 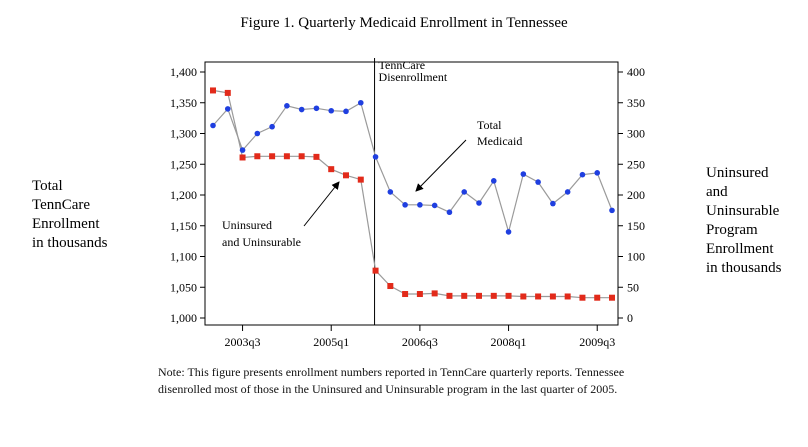 What do you see at coordinates (636, 103) in the screenshot?
I see `right-tick-label: 350` at bounding box center [636, 103].